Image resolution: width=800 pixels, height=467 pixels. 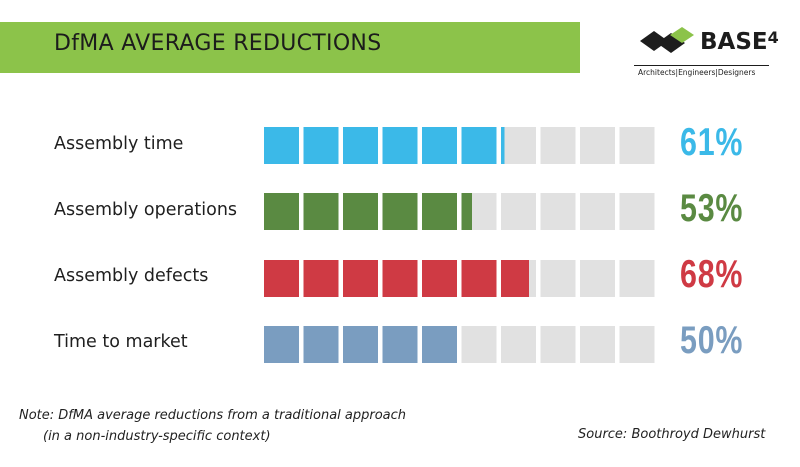 I want to click on value-label-assembly-operations: 53%, so click(x=712, y=208).